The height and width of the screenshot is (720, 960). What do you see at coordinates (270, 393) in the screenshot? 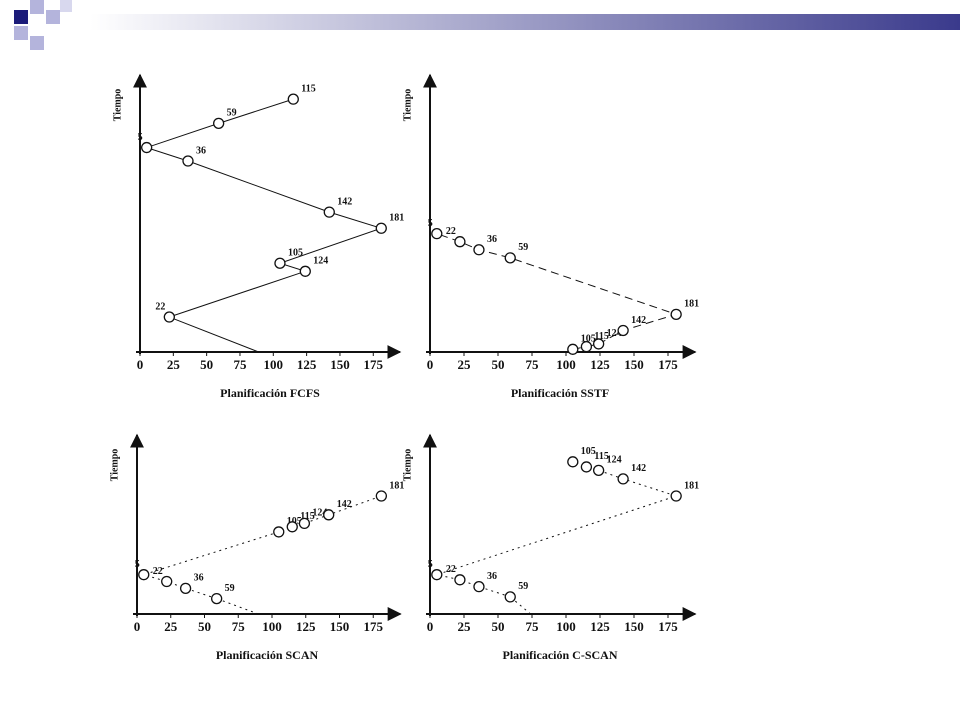
I see `chart-title: Planificación FCFS` at bounding box center [270, 393].